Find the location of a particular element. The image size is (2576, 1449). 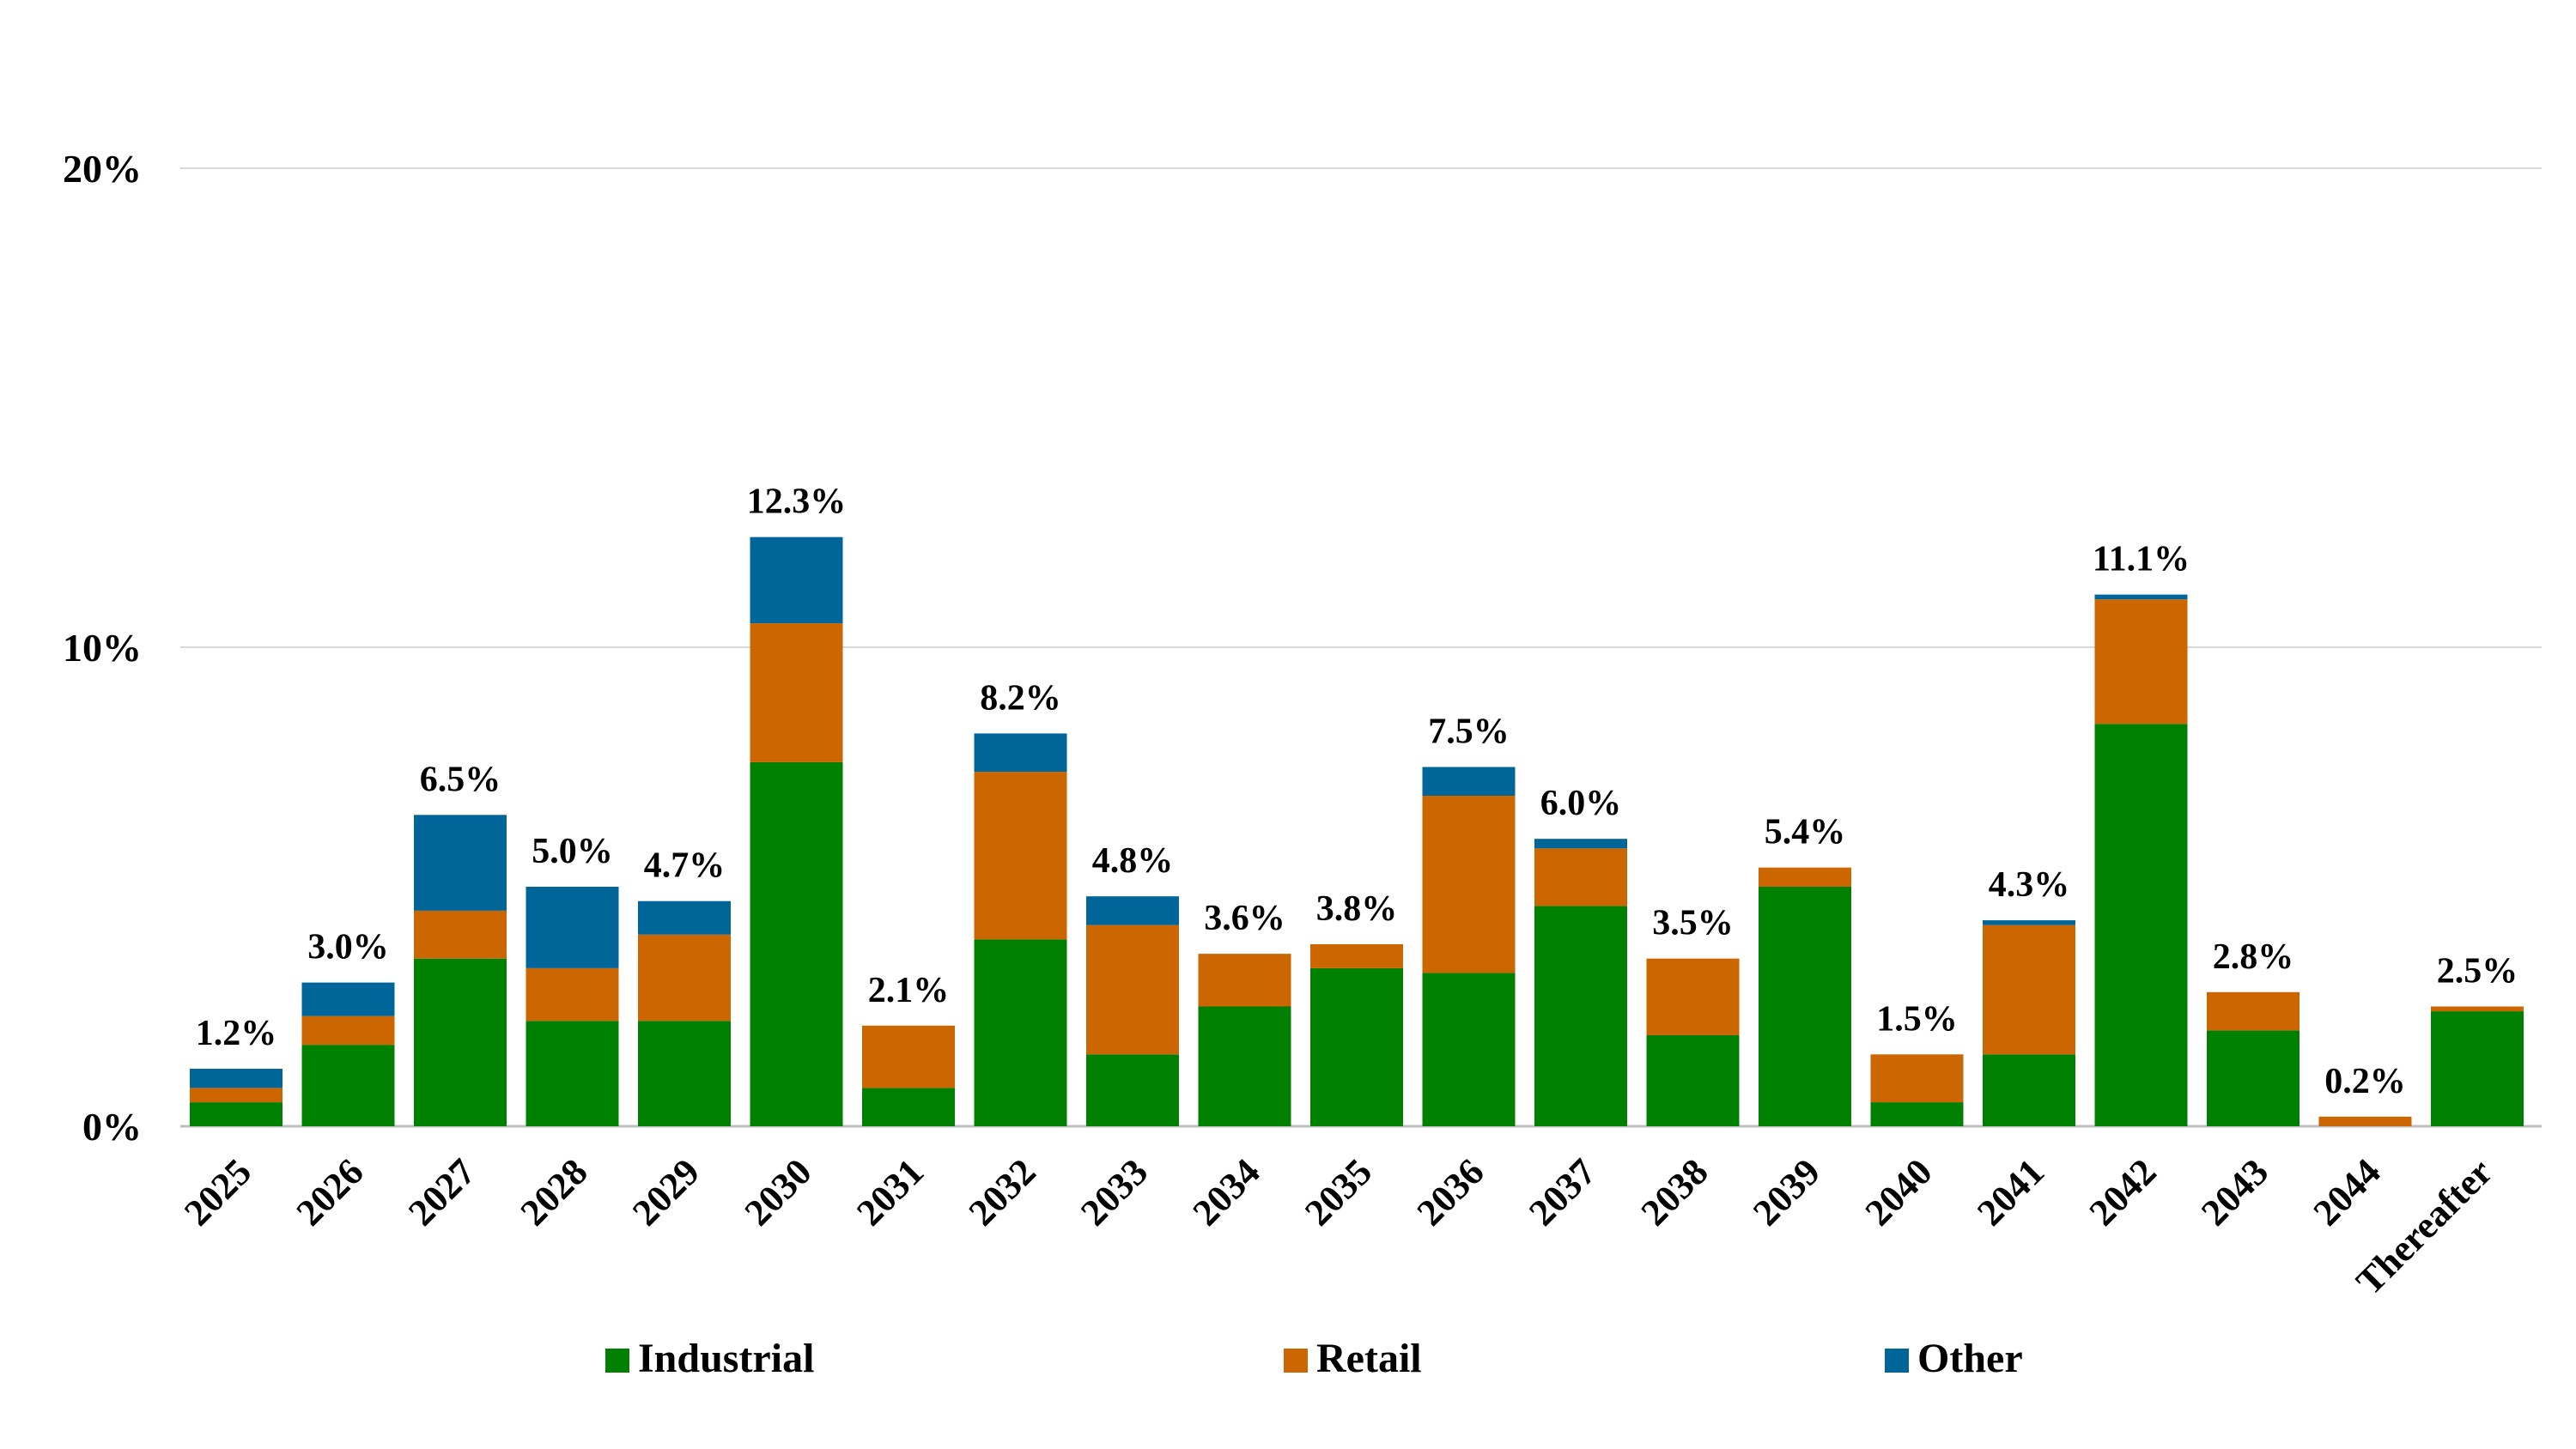

bar-other-2036 is located at coordinates (1469, 781).